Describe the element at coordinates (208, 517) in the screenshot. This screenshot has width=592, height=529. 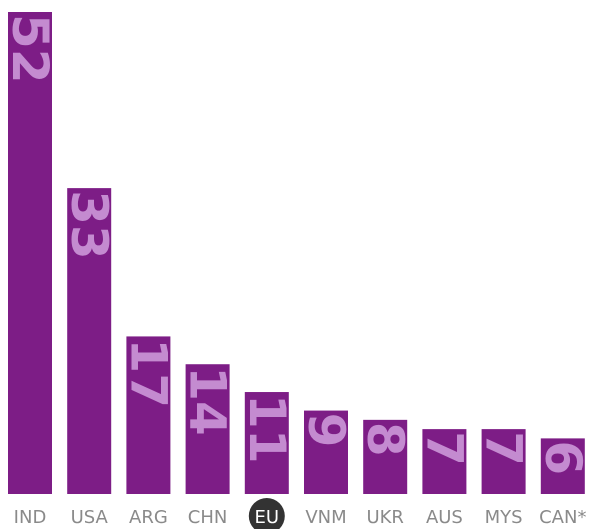
I see `x-tick-label: CHN` at that location.